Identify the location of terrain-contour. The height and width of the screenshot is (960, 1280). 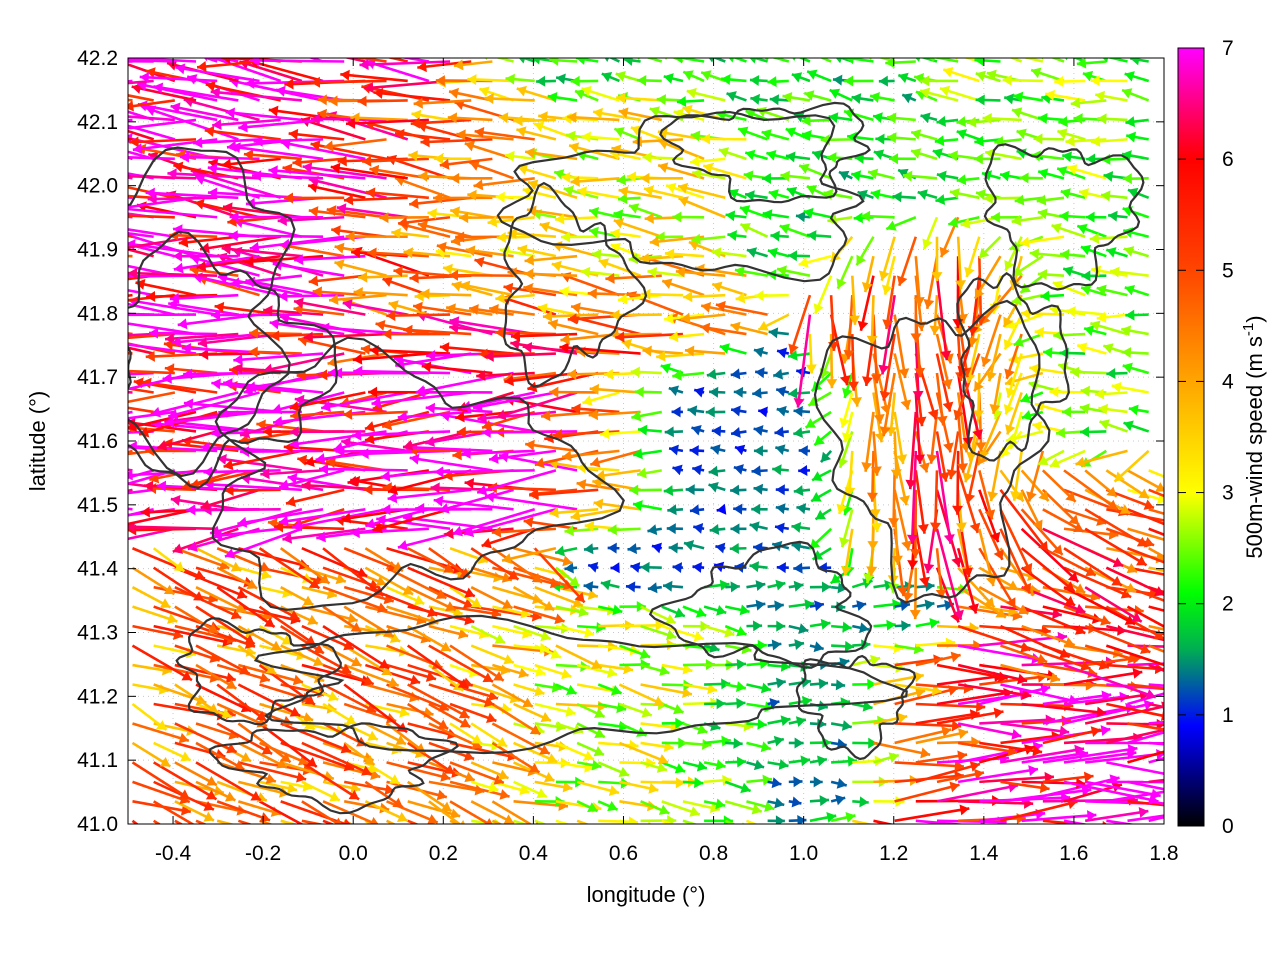
(418, 473).